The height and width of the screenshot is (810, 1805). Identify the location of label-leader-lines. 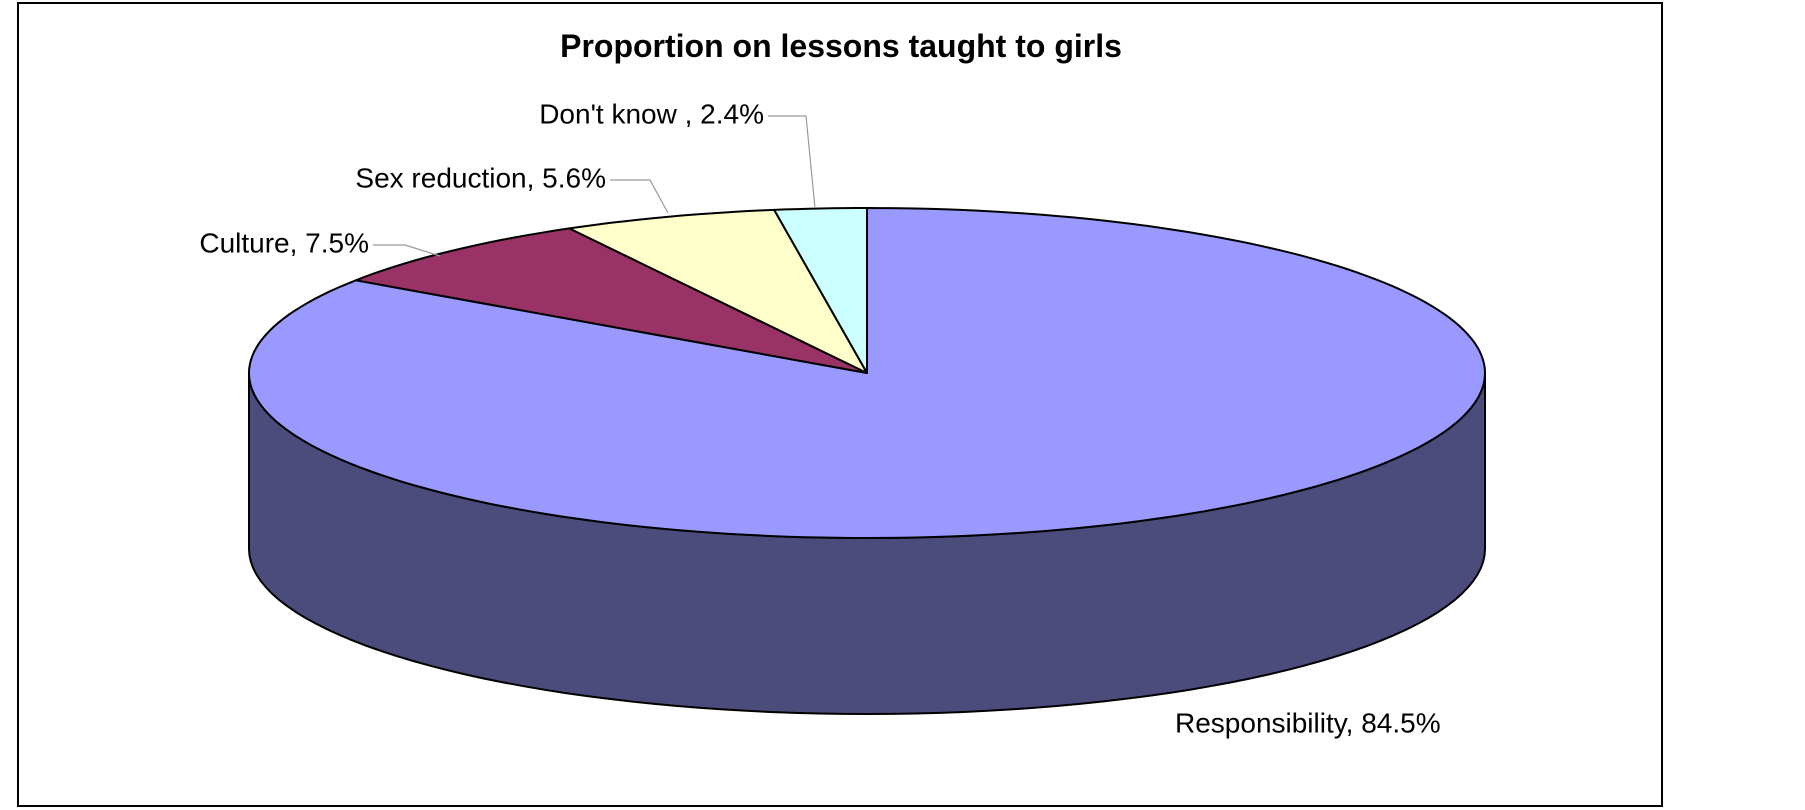
(594, 186).